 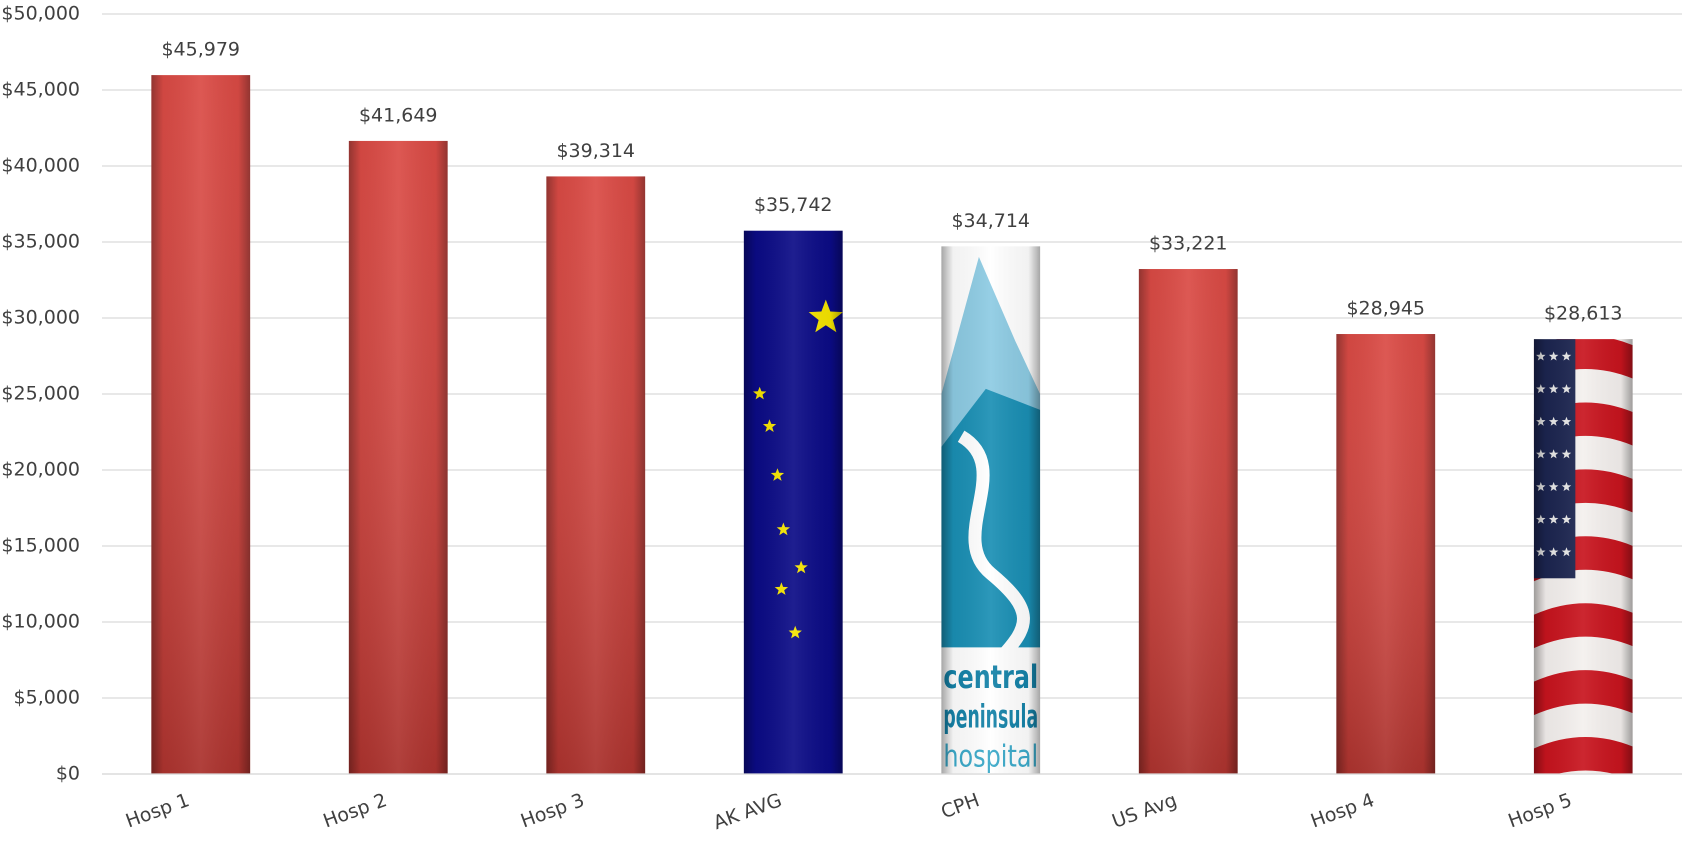 What do you see at coordinates (595, 151) in the screenshot?
I see `value-label: $39,314` at bounding box center [595, 151].